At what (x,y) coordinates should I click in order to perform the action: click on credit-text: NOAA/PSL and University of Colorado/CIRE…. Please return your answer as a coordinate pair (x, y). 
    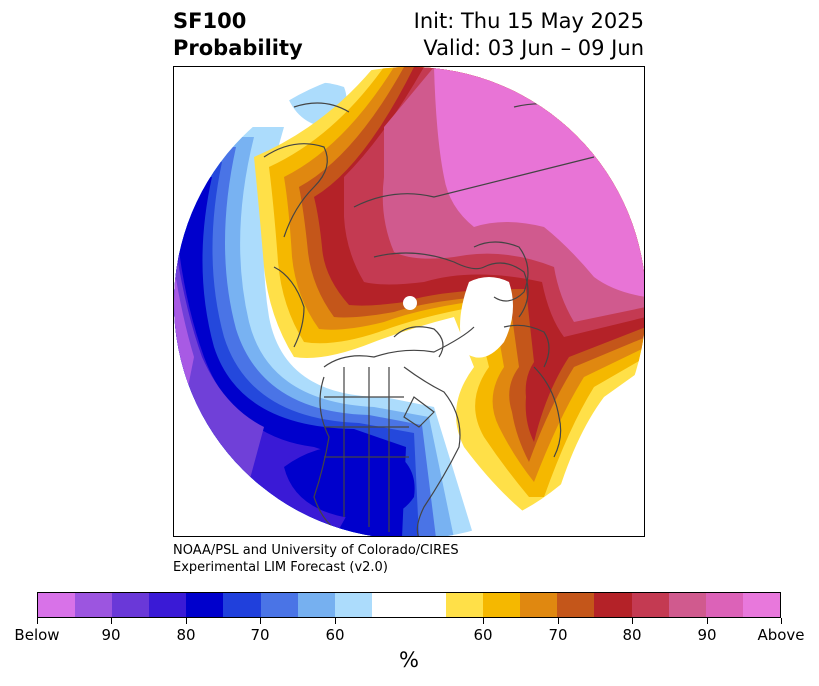
    Looking at the image, I should click on (316, 559).